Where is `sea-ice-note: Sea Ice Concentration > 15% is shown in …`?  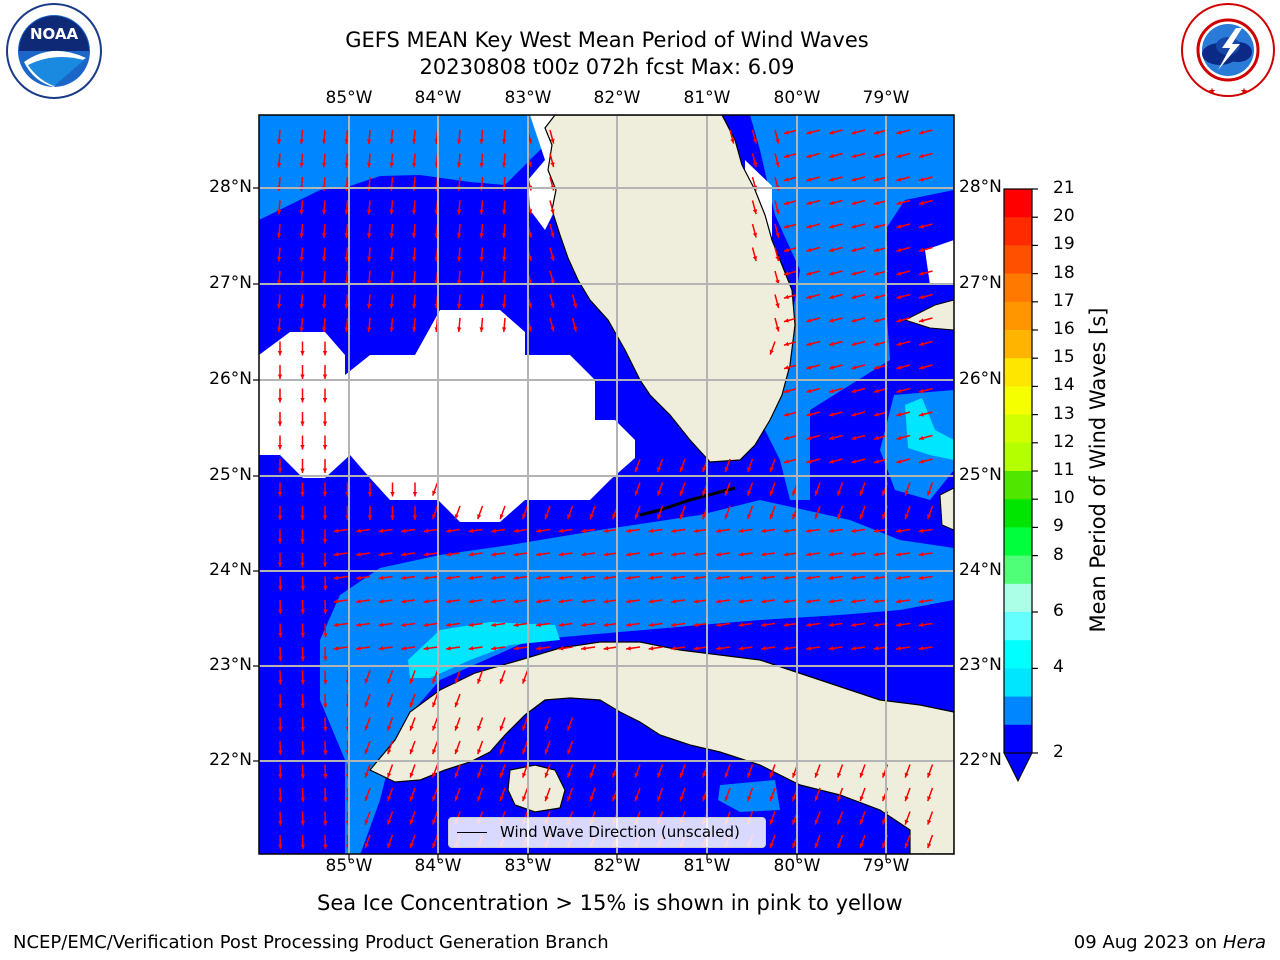
sea-ice-note: Sea Ice Concentration > 15% is shown in … is located at coordinates (610, 903).